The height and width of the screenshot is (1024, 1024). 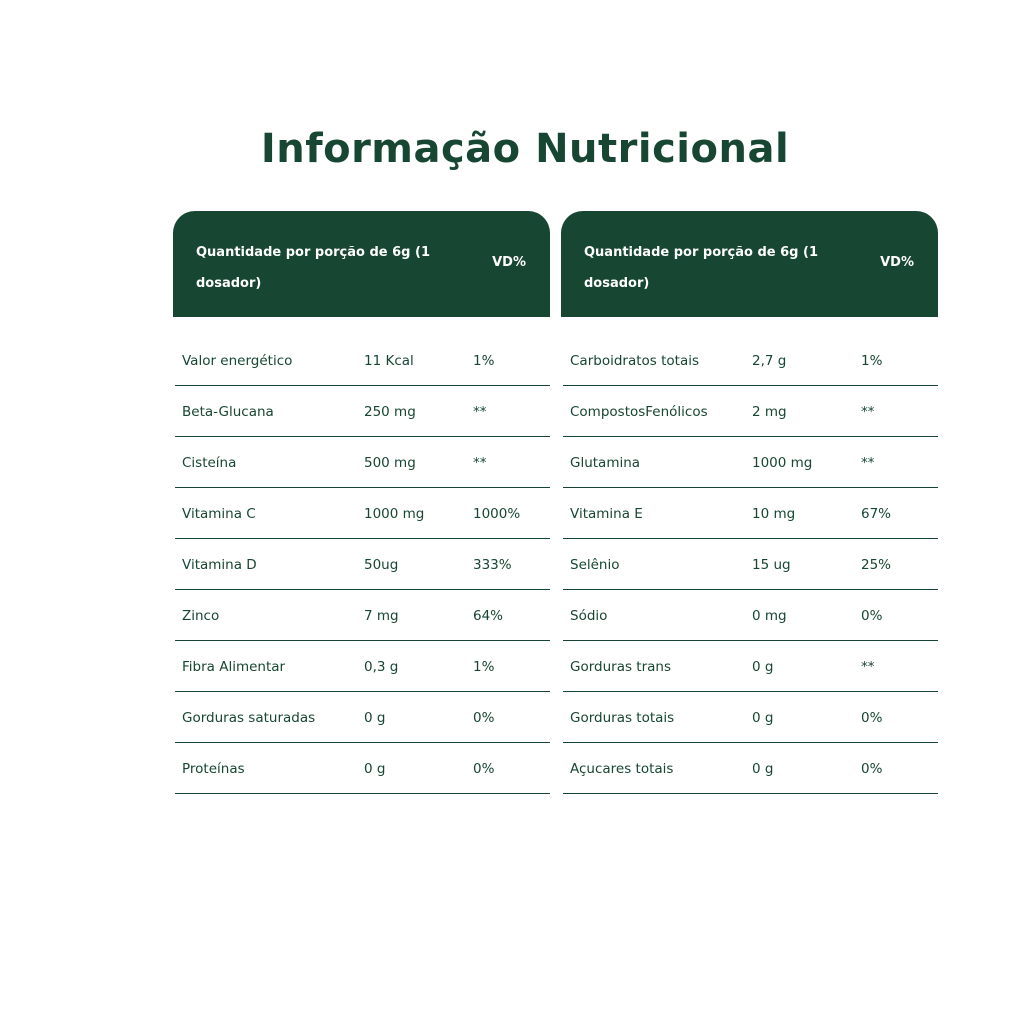 What do you see at coordinates (362, 411) in the screenshot?
I see `table-row: Beta-Glucana 250 mg **` at bounding box center [362, 411].